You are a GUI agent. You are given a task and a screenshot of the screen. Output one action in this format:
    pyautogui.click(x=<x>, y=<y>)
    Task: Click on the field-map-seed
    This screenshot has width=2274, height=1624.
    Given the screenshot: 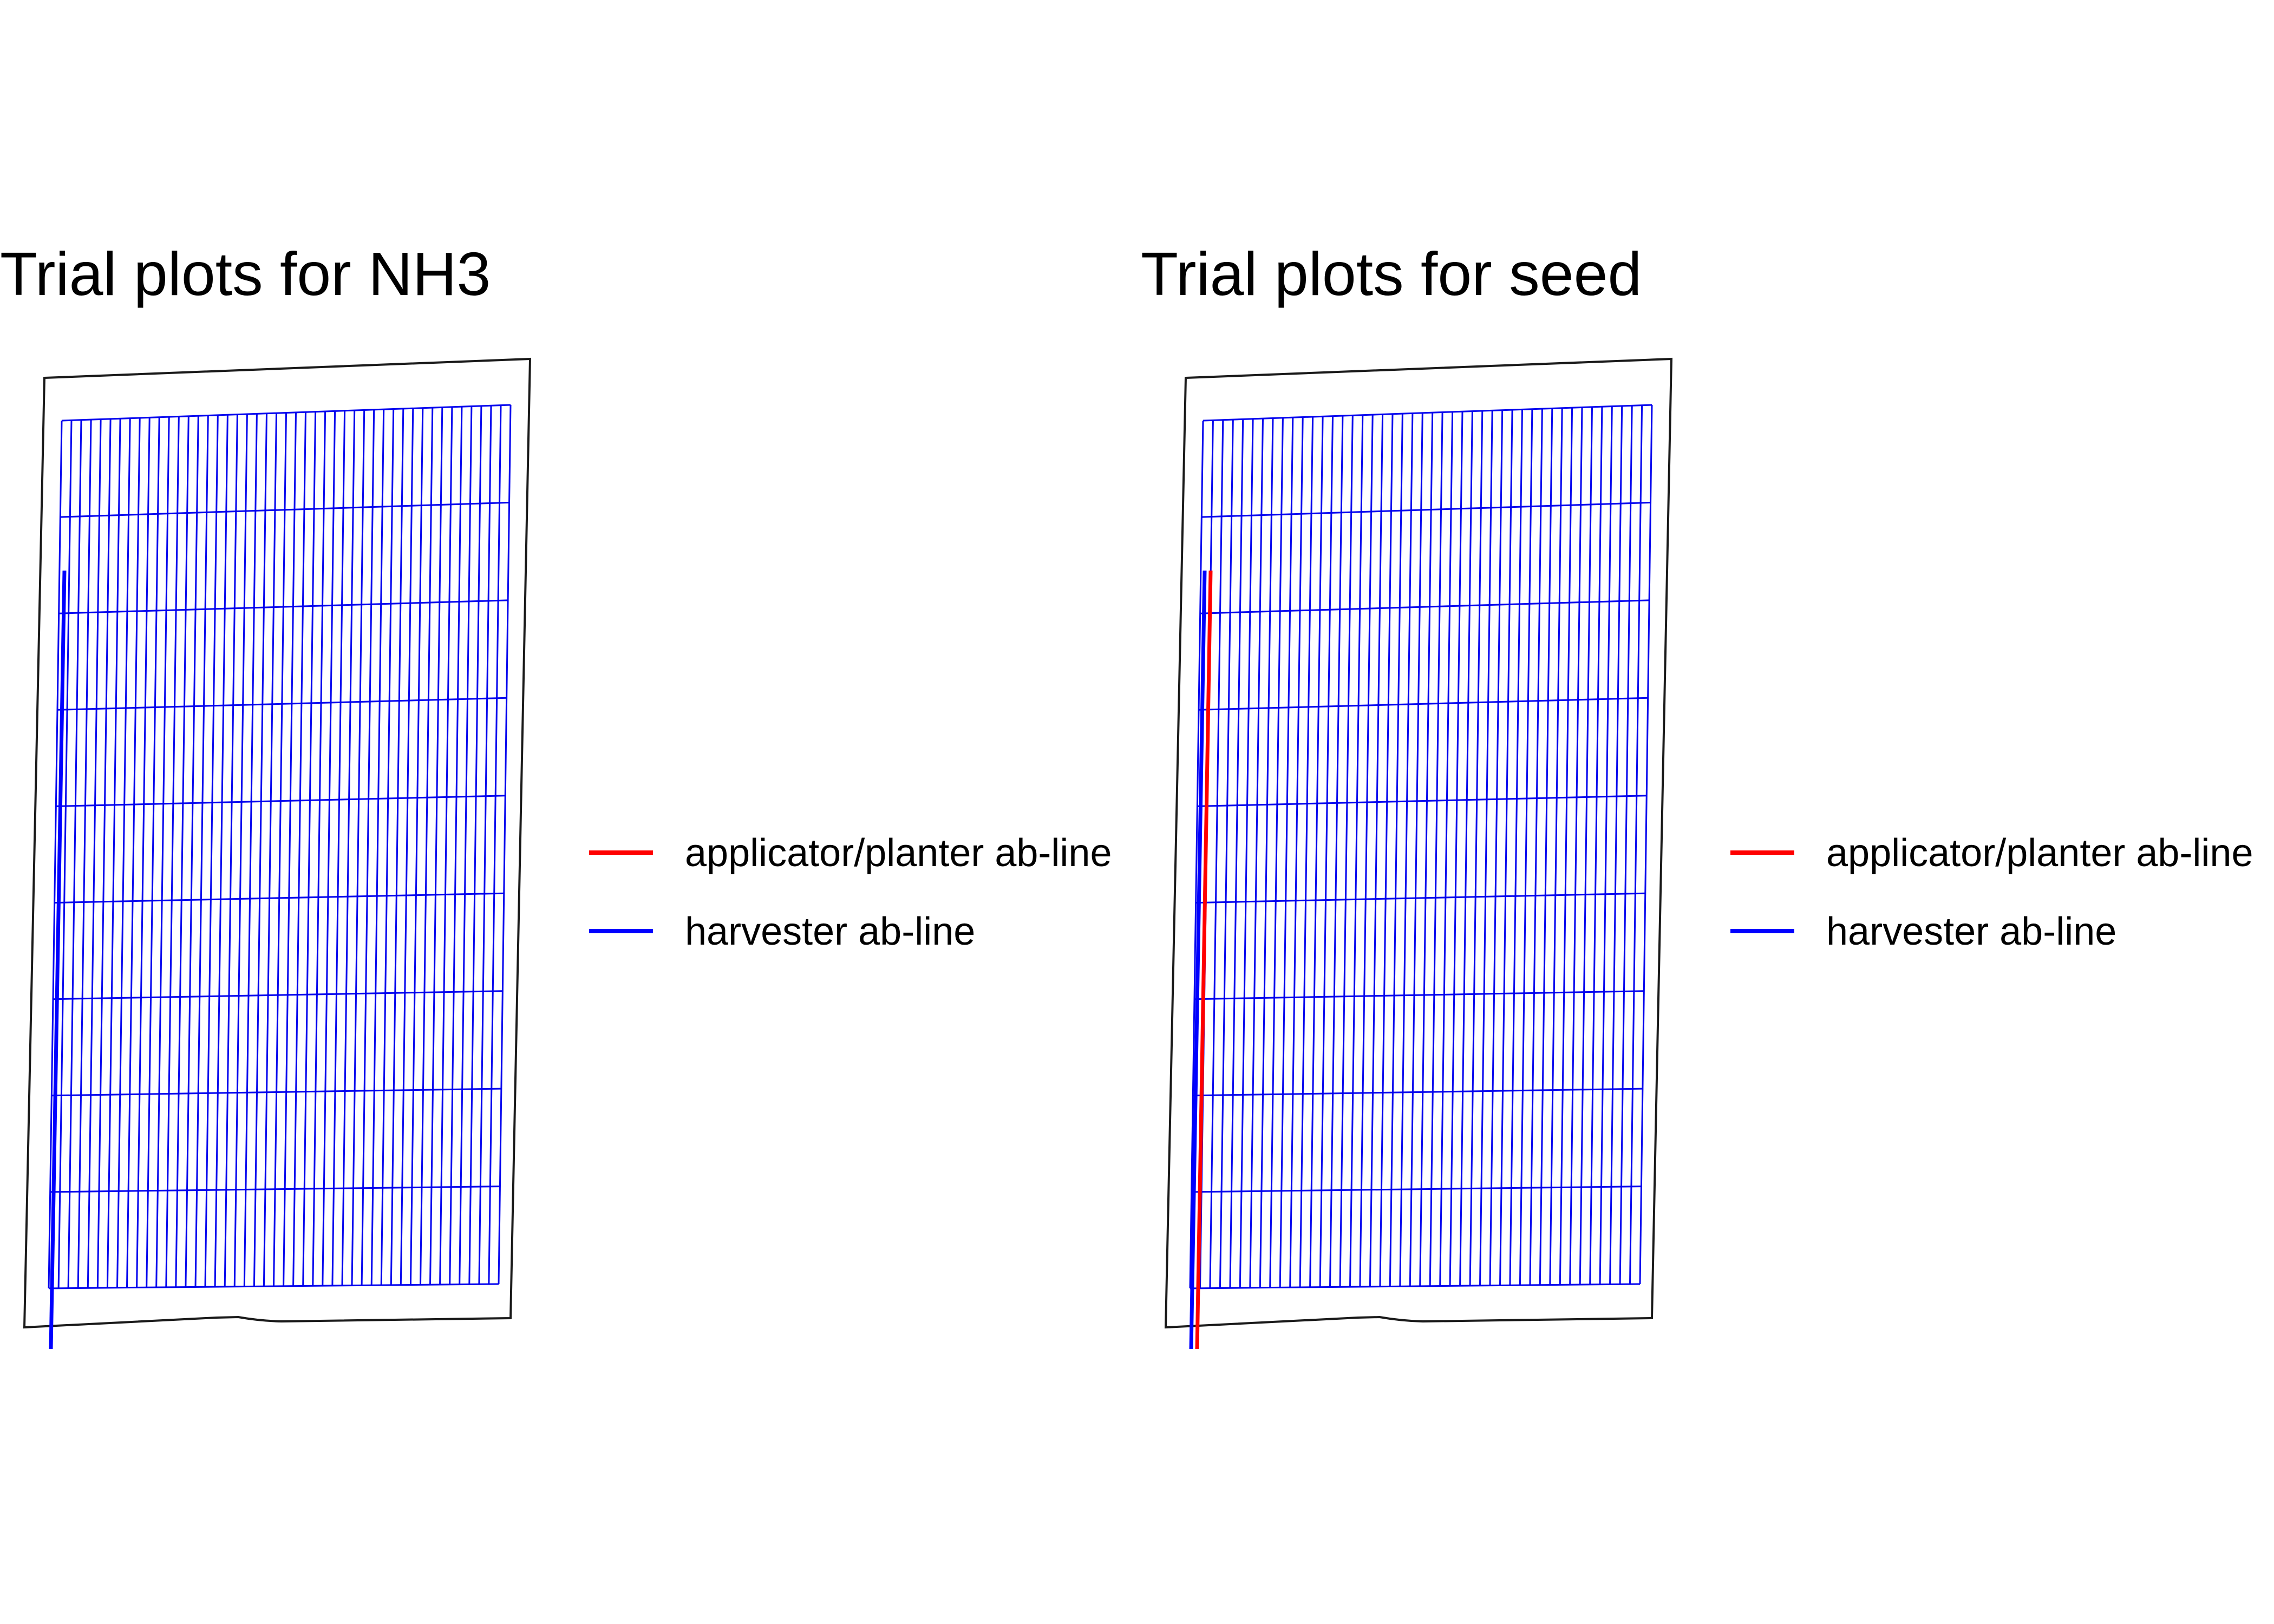 What is the action you would take?
    pyautogui.click(x=1419, y=854)
    